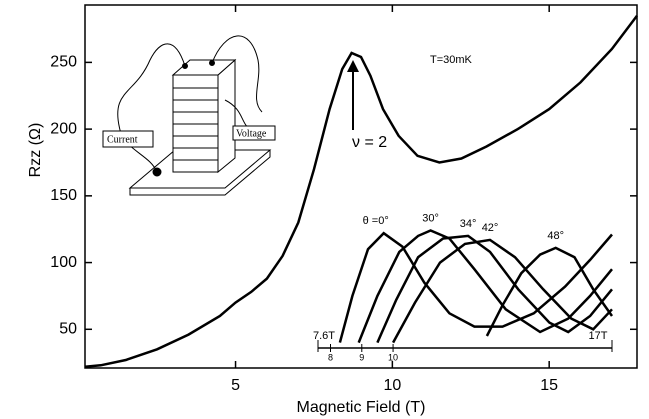 Image resolution: width=649 pixels, height=419 pixels. I want to click on stack-side, so click(226, 116).